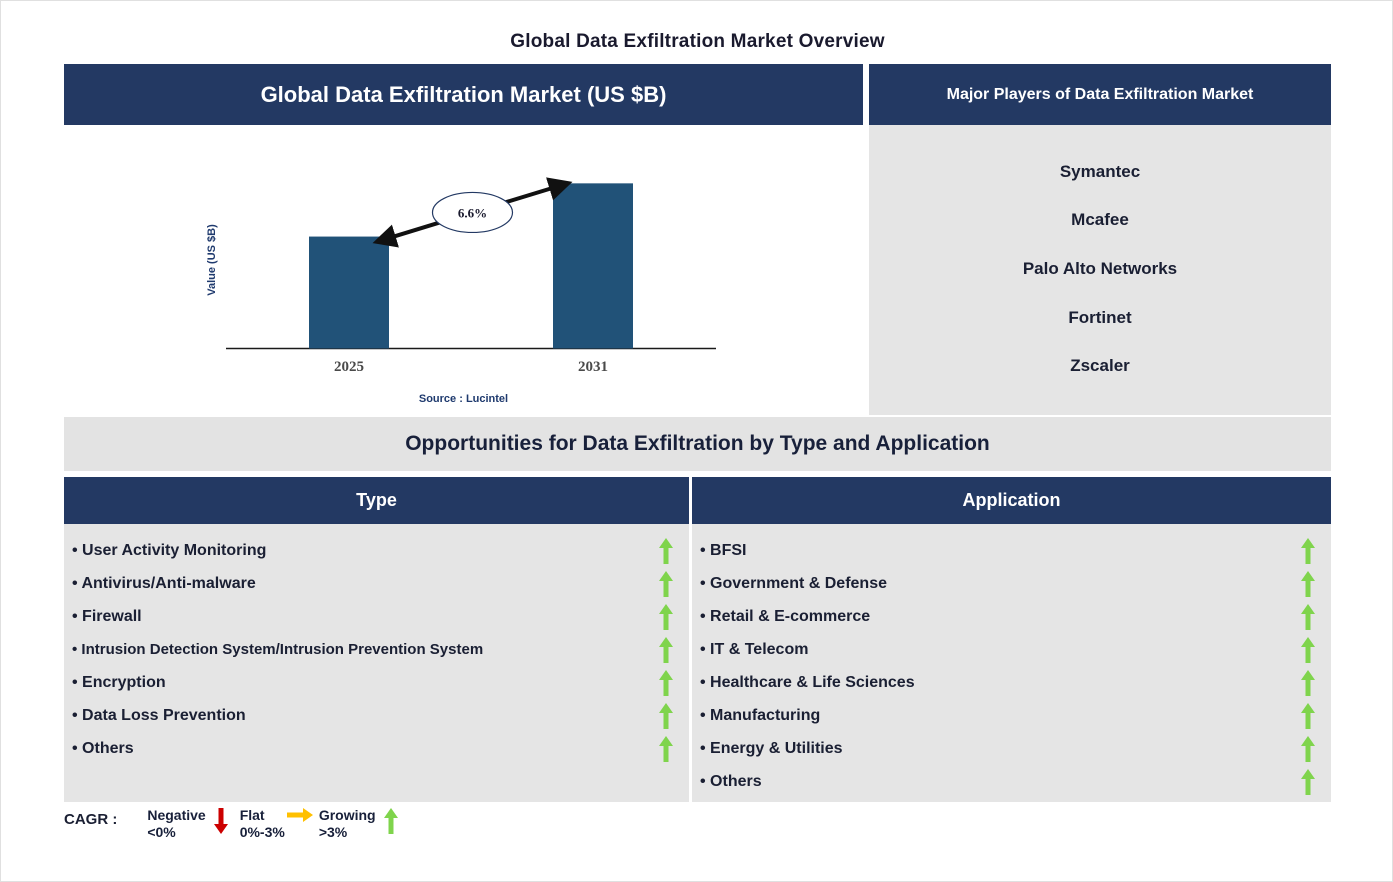  What do you see at coordinates (333, 832) in the screenshot?
I see `cagr-legend-item-range: >3%` at bounding box center [333, 832].